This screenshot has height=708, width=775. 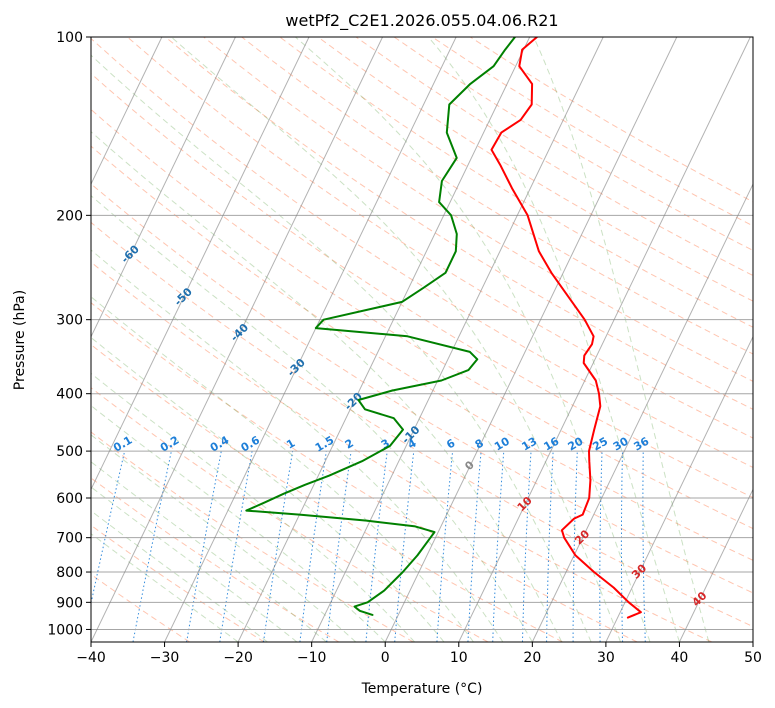 What do you see at coordinates (69, 452) in the screenshot?
I see `y-tick-label: 500` at bounding box center [69, 452].